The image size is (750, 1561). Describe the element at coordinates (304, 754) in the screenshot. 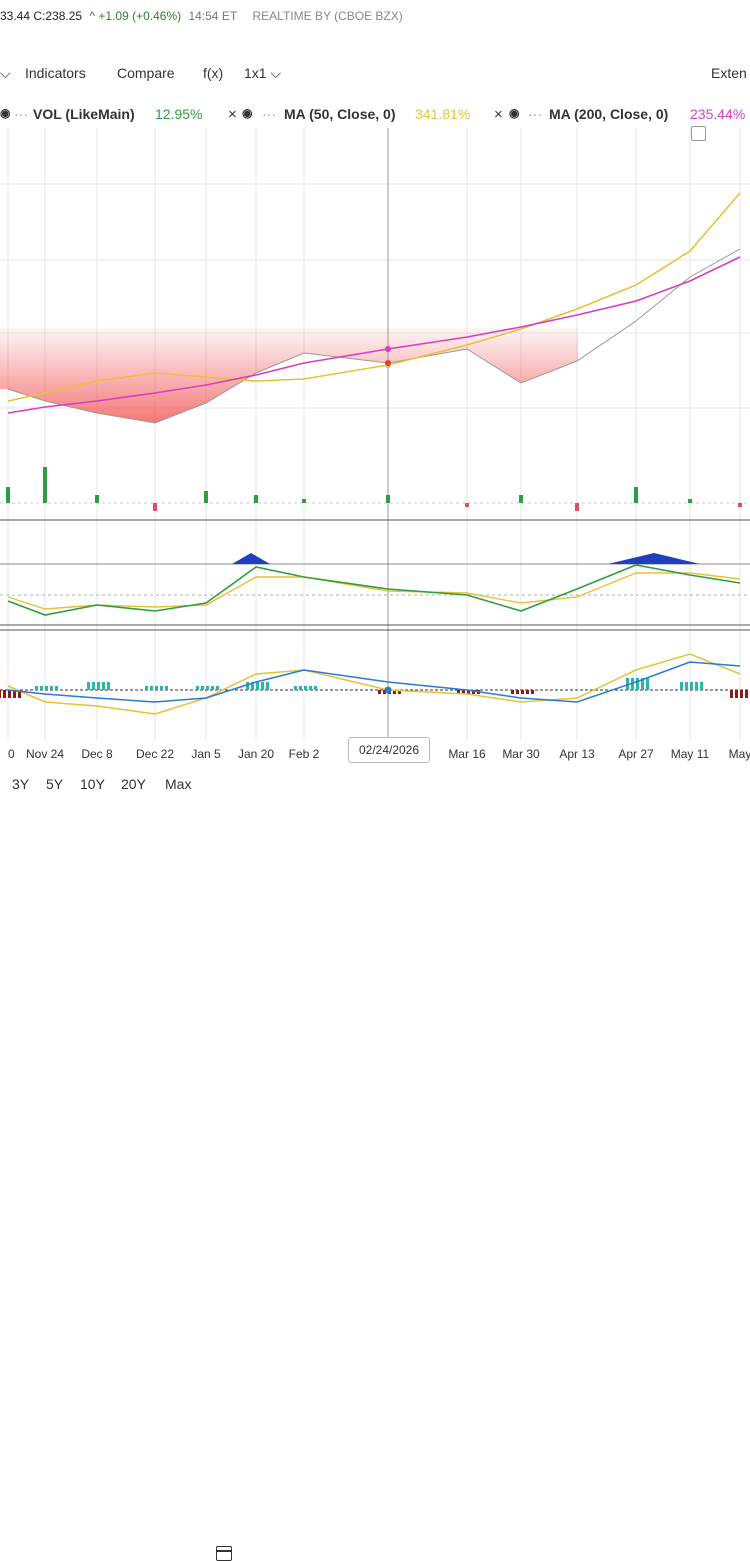

I see `x-axis-tick-label: Feb 2` at that location.